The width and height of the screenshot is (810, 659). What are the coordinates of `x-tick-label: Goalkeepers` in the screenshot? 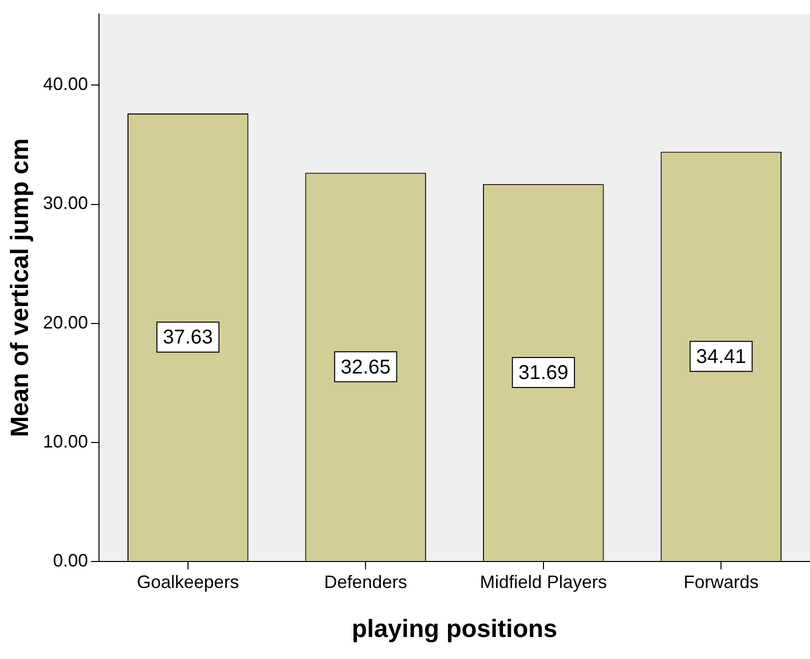 It's located at (187, 582).